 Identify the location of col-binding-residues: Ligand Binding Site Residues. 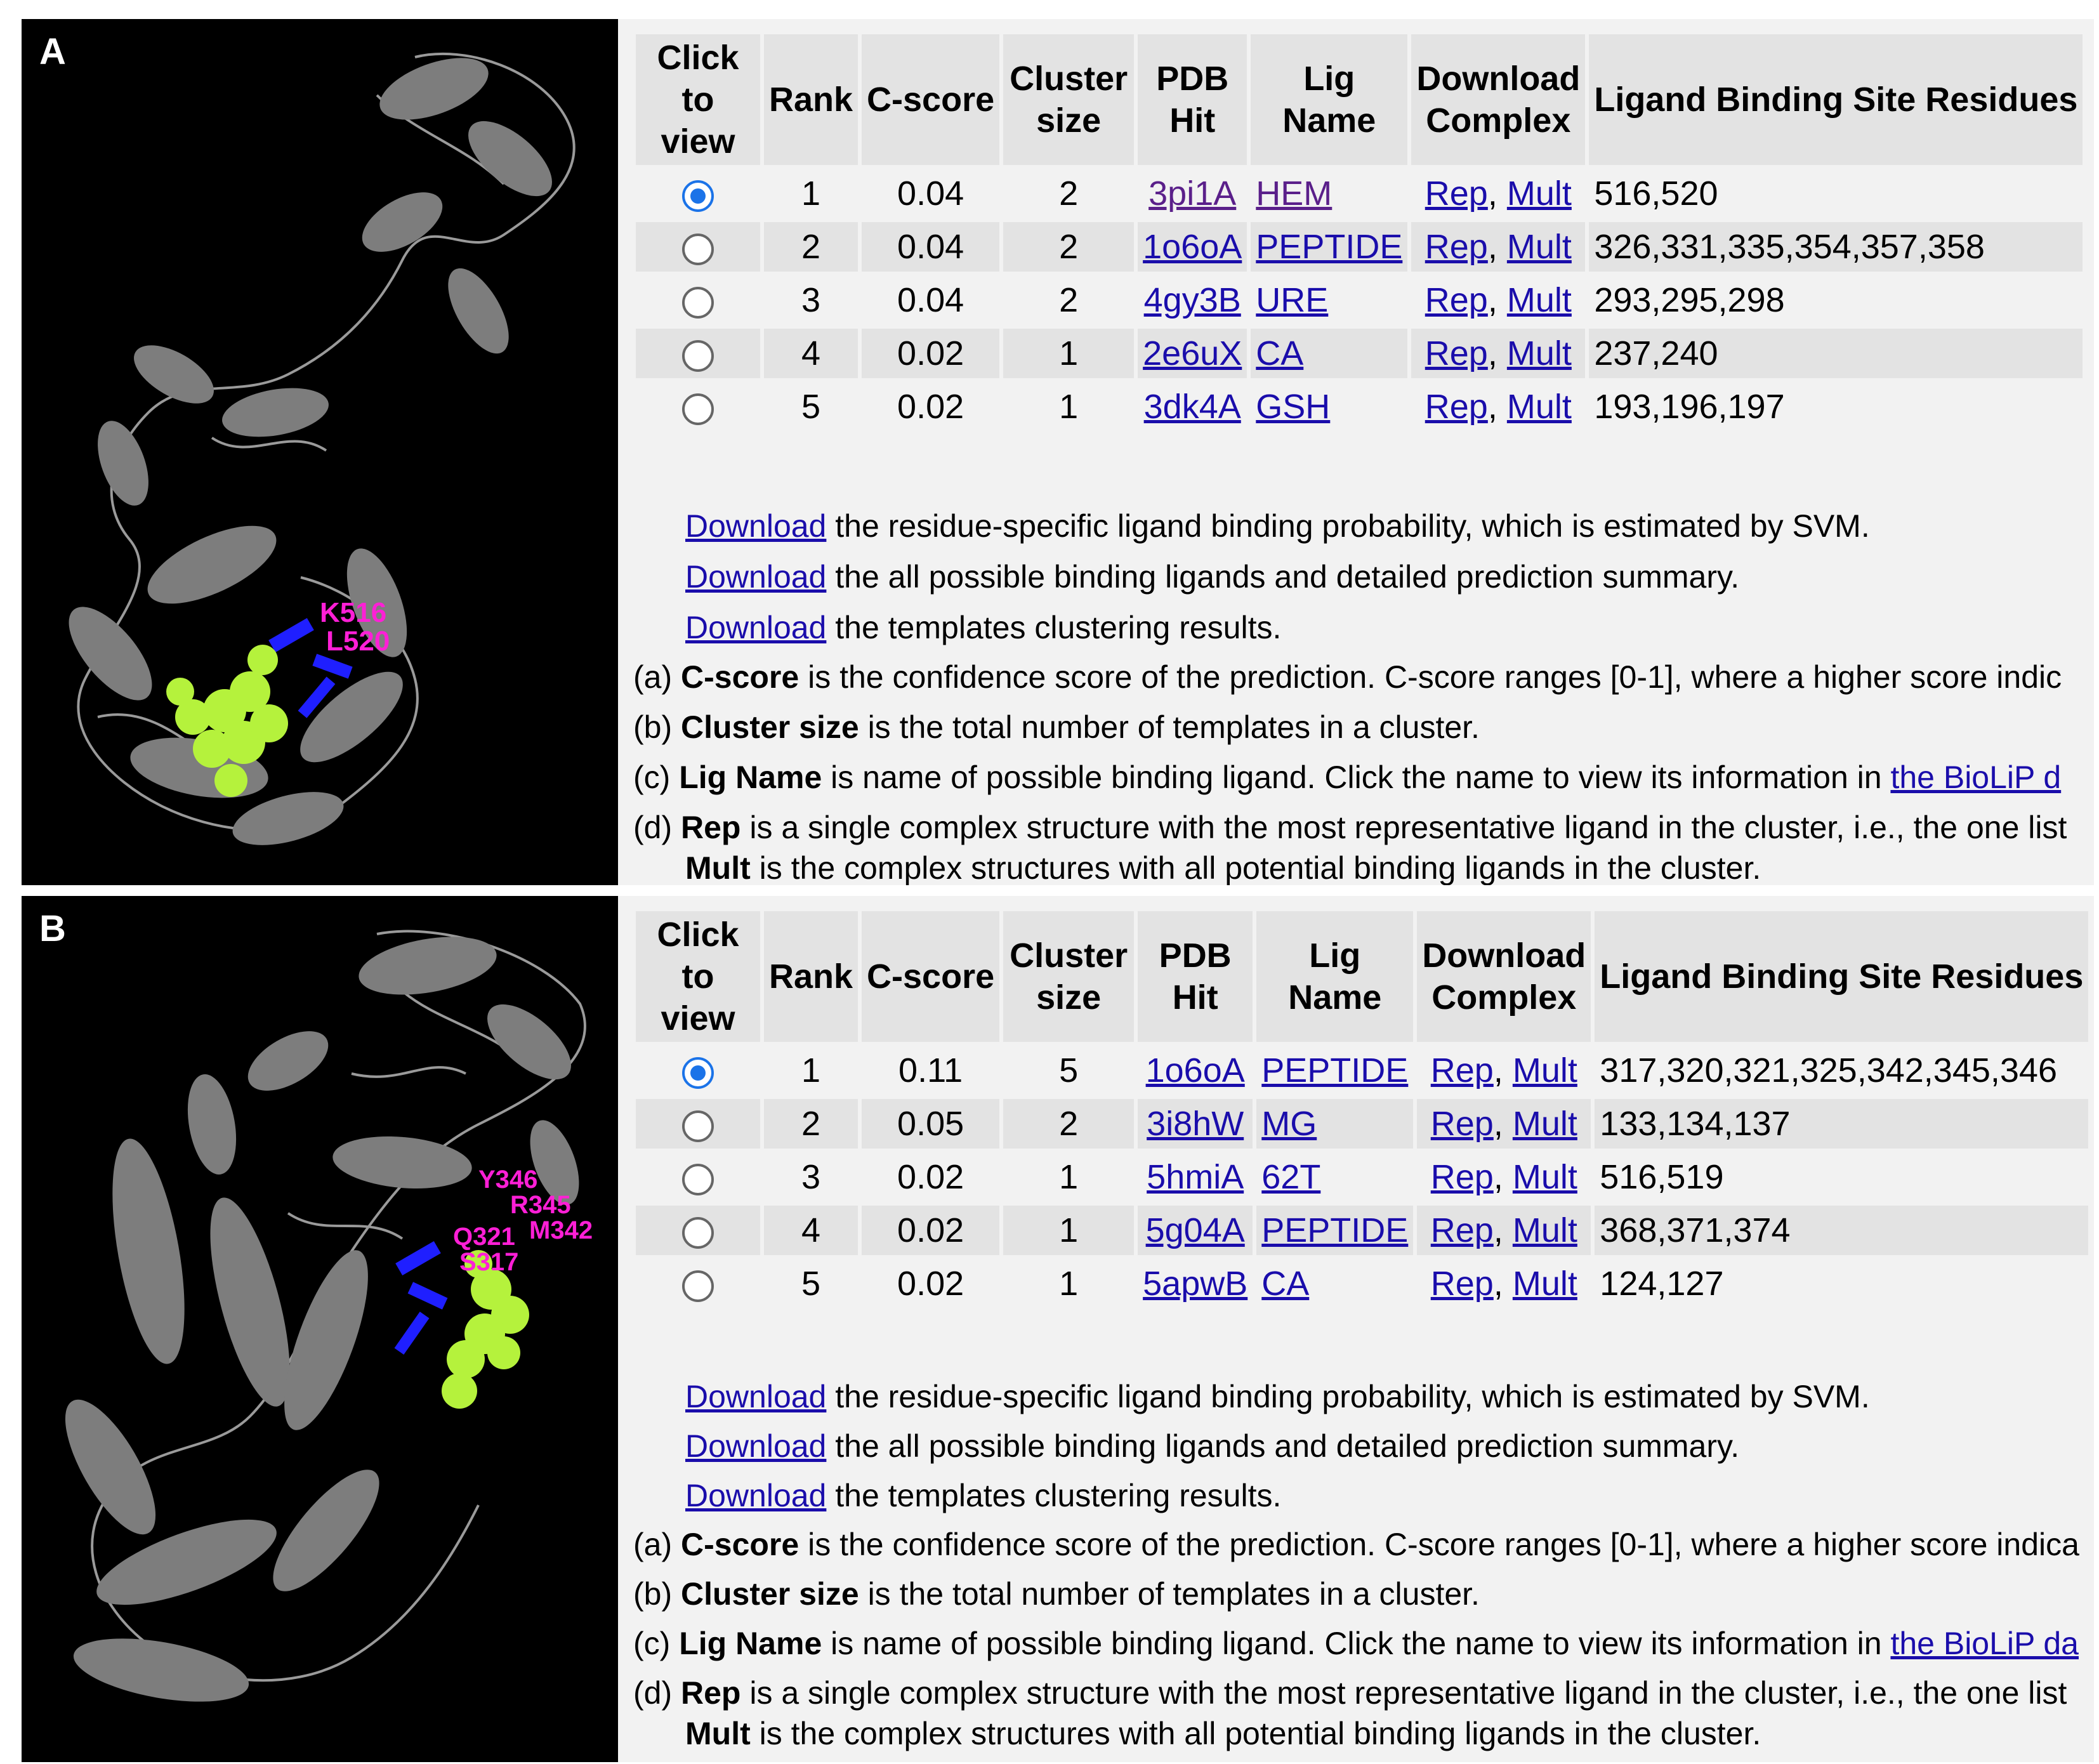
(1842, 976).